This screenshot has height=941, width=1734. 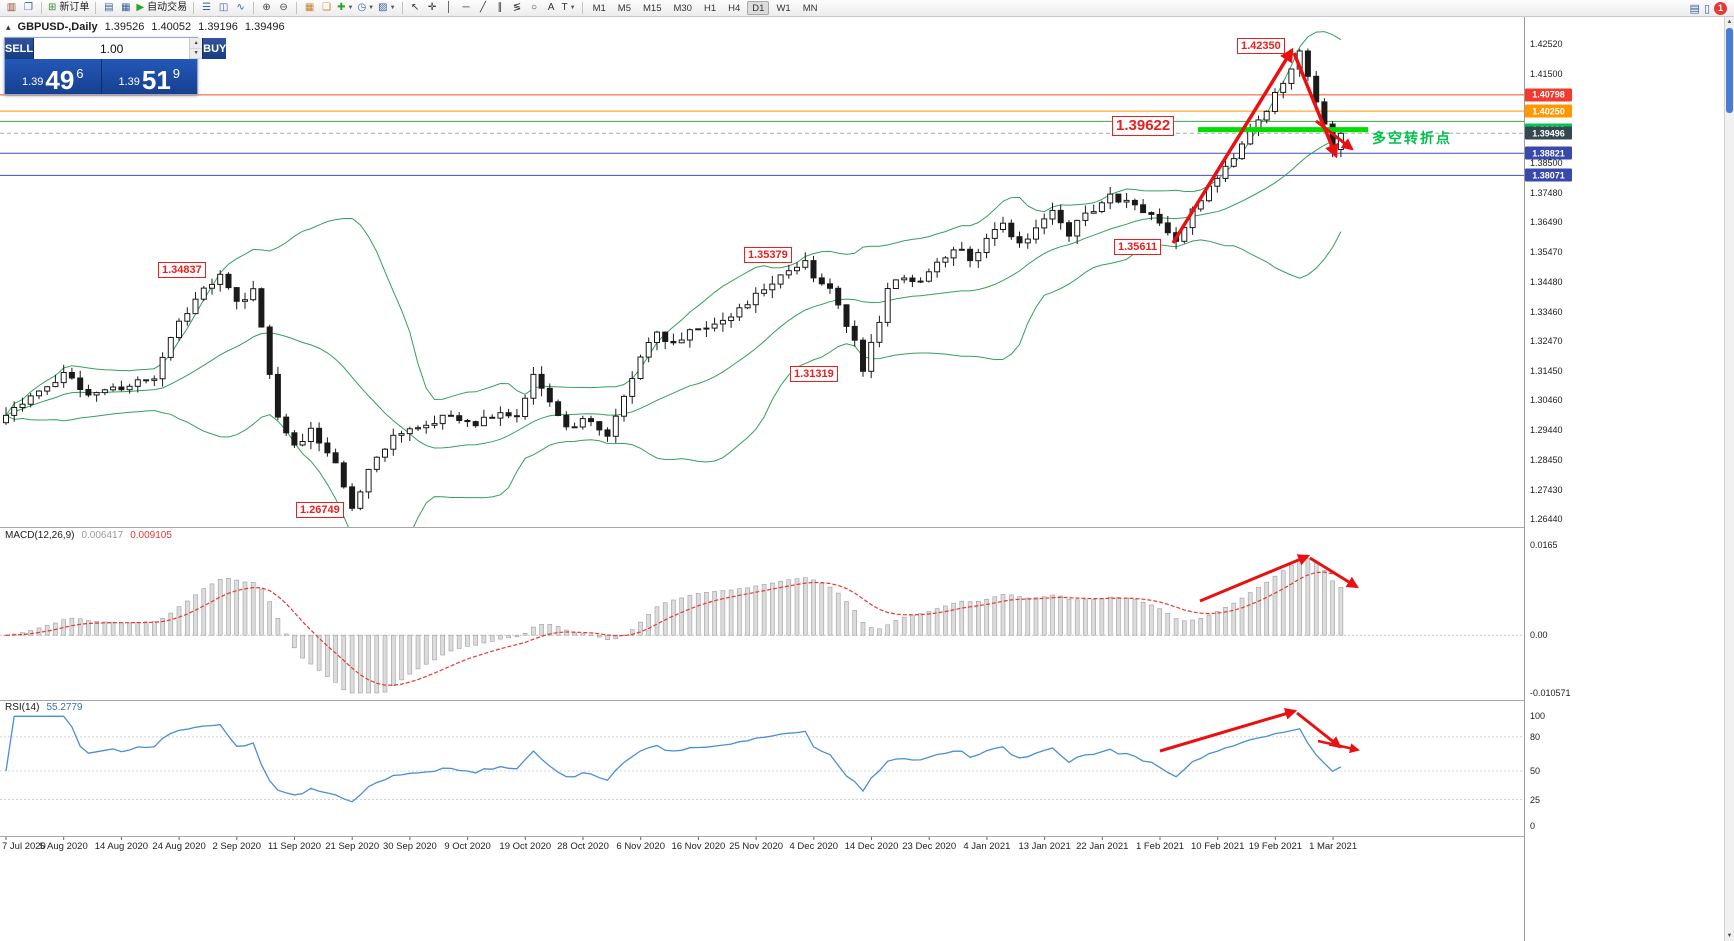 I want to click on rsi-axis-tick: 0, so click(x=1533, y=825).